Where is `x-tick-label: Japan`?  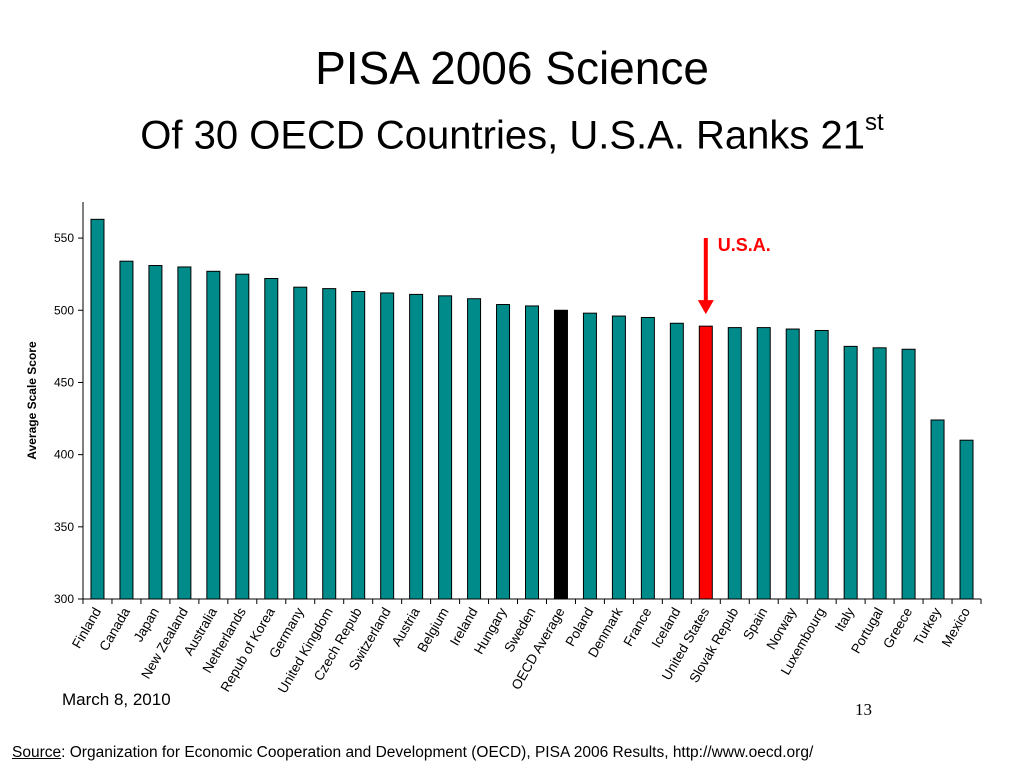
x-tick-label: Japan is located at coordinates (146, 624).